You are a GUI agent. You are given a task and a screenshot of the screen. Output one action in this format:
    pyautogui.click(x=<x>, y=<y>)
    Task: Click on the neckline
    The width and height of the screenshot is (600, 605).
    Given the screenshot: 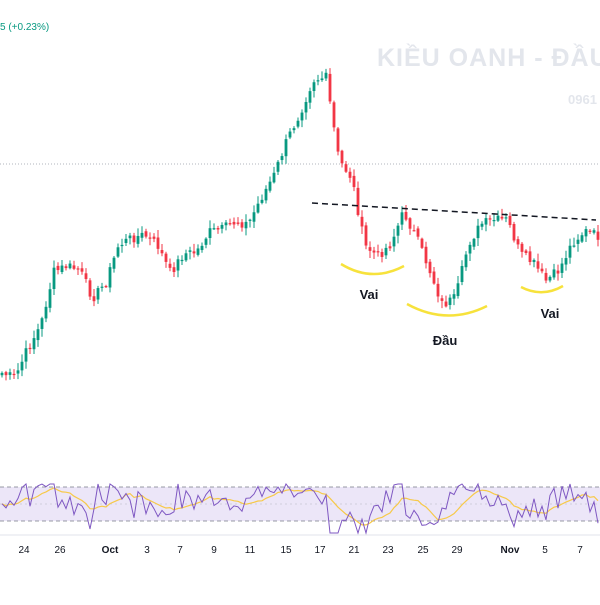 What is the action you would take?
    pyautogui.click(x=454, y=211)
    